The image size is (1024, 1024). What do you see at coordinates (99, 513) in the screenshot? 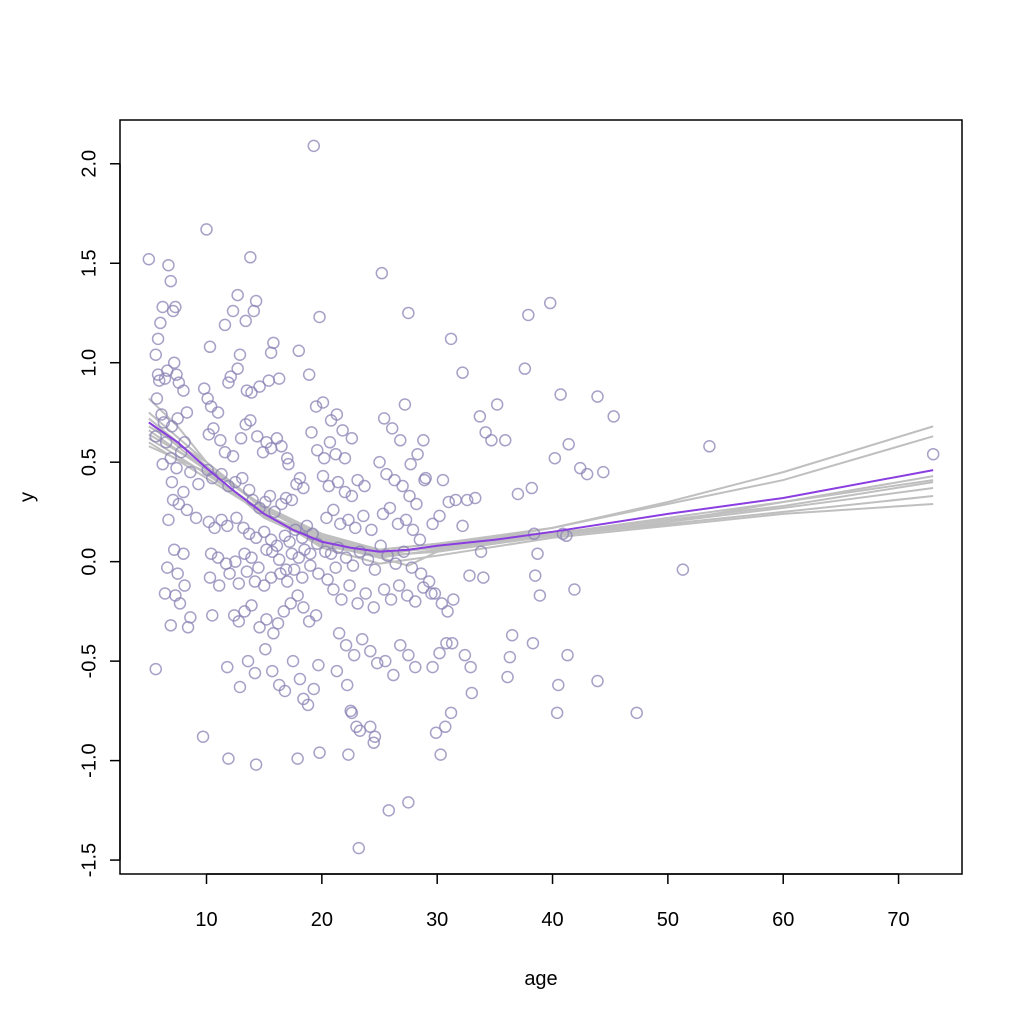
I see `y-axis: -1.5 -1.0 -0.5 0.0 0.5 1.0 1.5 2.0` at bounding box center [99, 513].